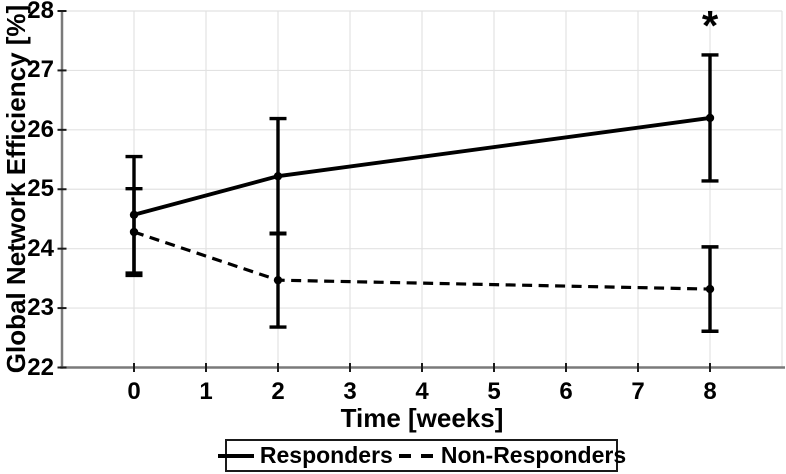 Image resolution: width=786 pixels, height=474 pixels. What do you see at coordinates (326, 455) in the screenshot?
I see `legend-label-responders: Responders` at bounding box center [326, 455].